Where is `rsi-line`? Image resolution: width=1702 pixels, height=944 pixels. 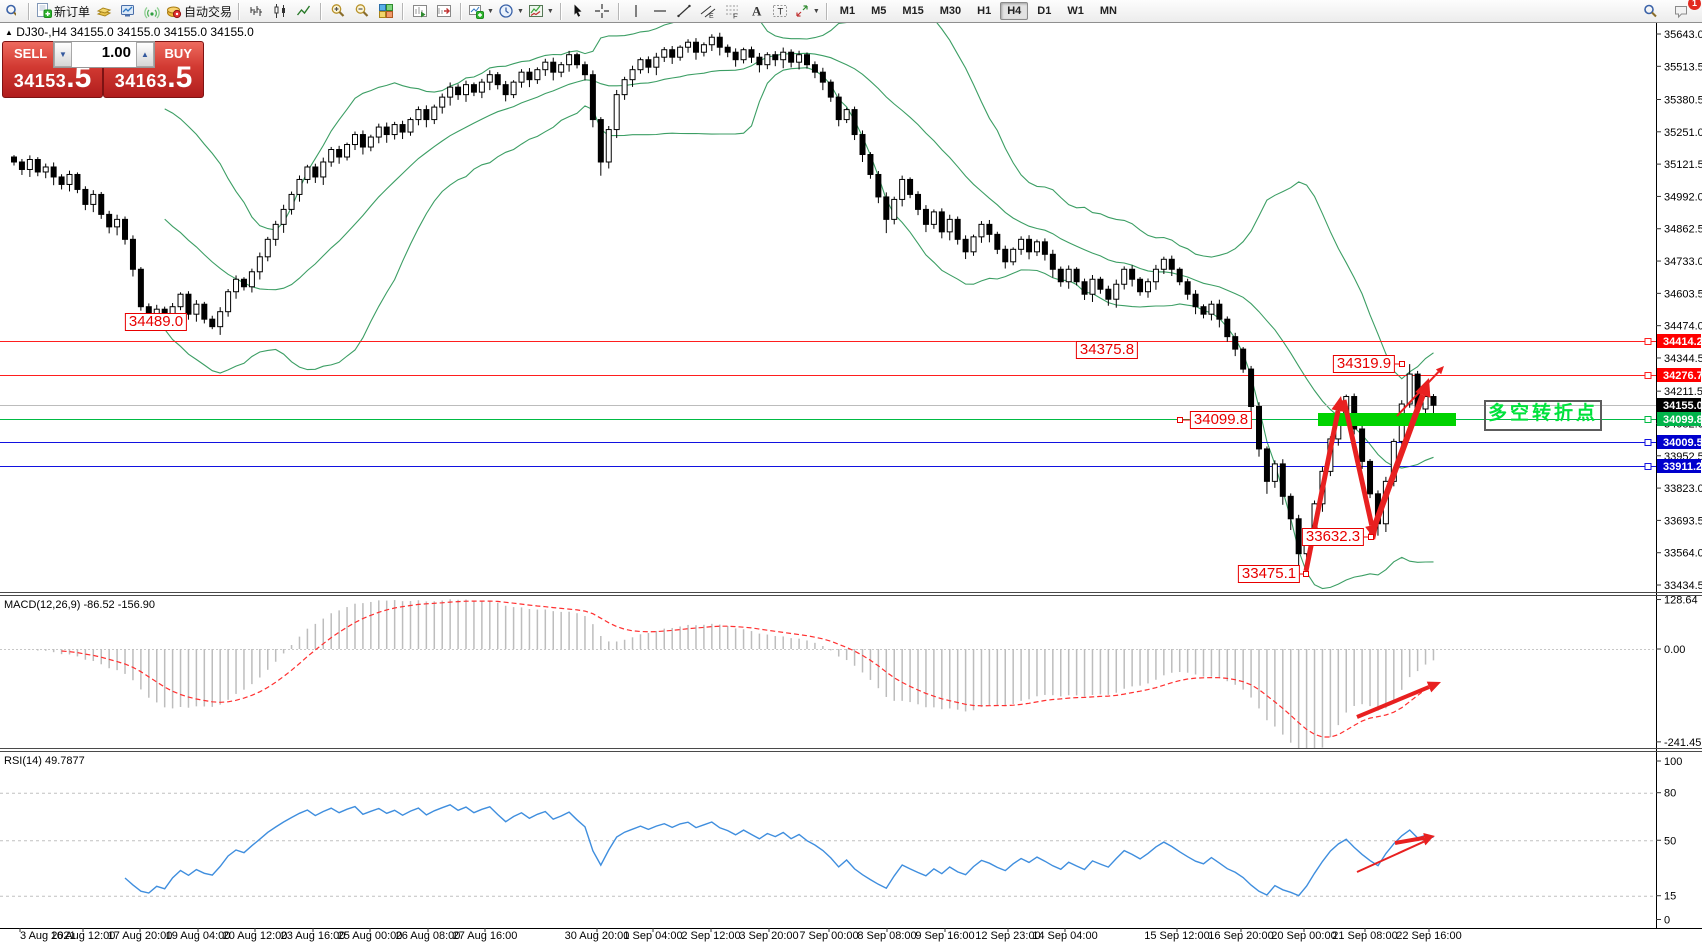 rsi-line is located at coordinates (779, 850).